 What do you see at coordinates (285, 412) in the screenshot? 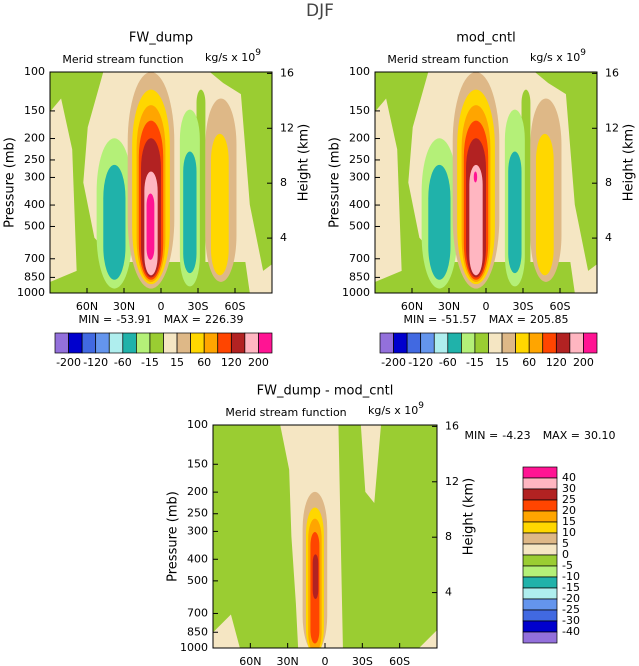
I see `panel-subtitle: Merid stream function` at bounding box center [285, 412].